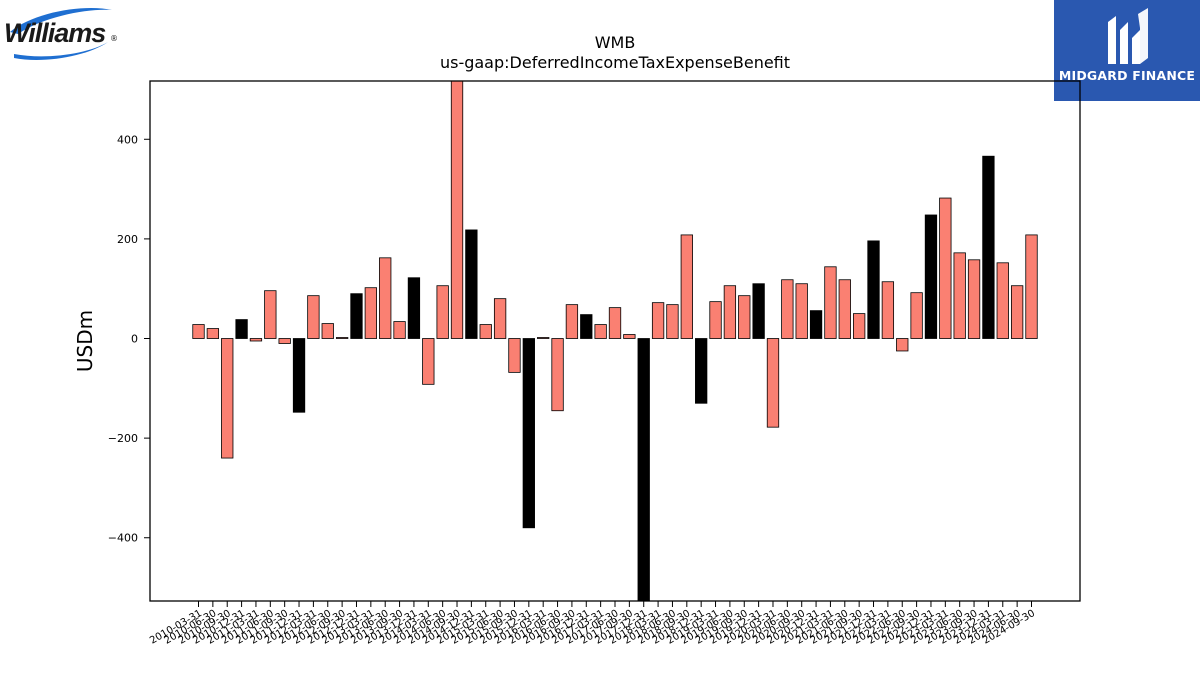 The width and height of the screenshot is (1200, 675). Describe the element at coordinates (114, 38) in the screenshot. I see `registered-mark: ®` at that location.